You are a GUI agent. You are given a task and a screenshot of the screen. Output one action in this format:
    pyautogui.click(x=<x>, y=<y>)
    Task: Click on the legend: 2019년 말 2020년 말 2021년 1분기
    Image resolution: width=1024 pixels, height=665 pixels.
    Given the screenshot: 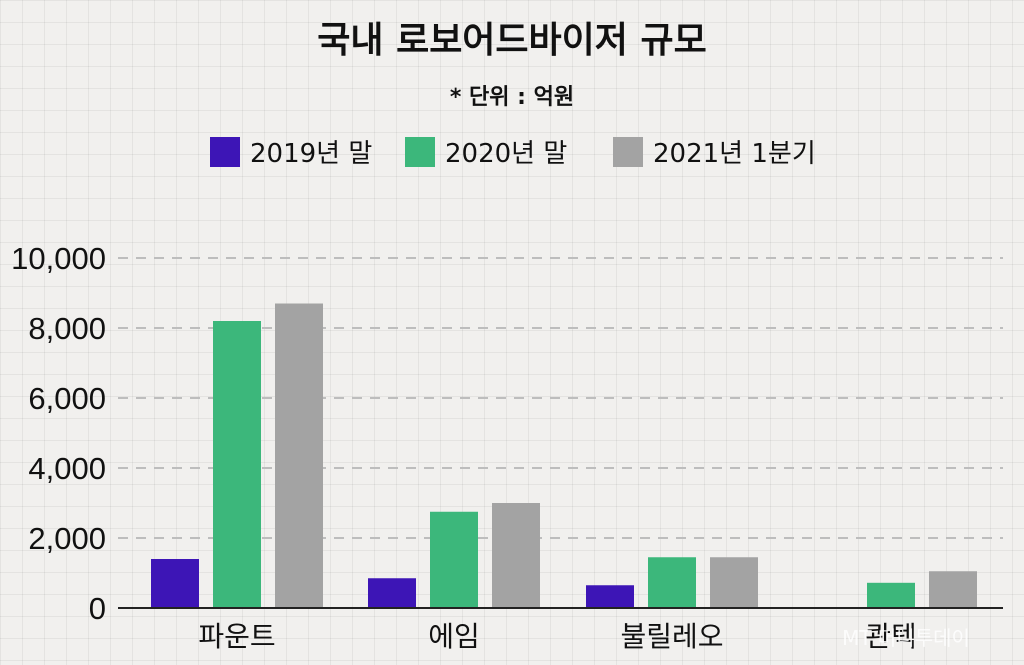 What is the action you would take?
    pyautogui.click(x=513, y=153)
    